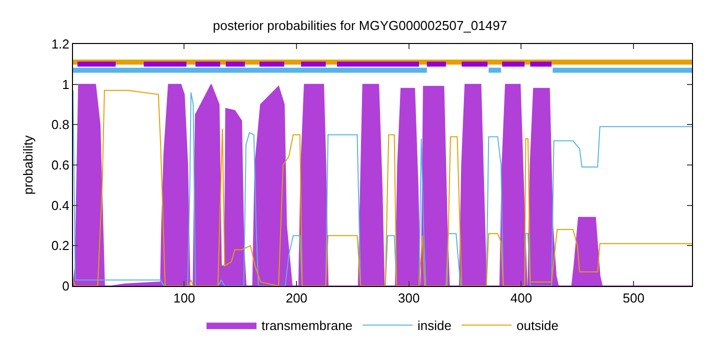  I want to click on y-tick-label: 0.2, so click(60, 246).